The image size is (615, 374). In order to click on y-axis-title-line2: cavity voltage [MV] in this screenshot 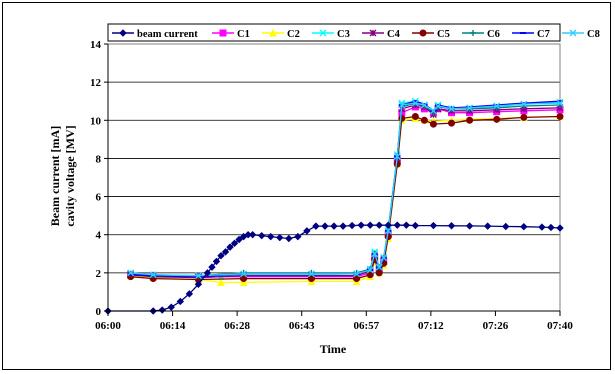, I will do `click(70, 175)`.